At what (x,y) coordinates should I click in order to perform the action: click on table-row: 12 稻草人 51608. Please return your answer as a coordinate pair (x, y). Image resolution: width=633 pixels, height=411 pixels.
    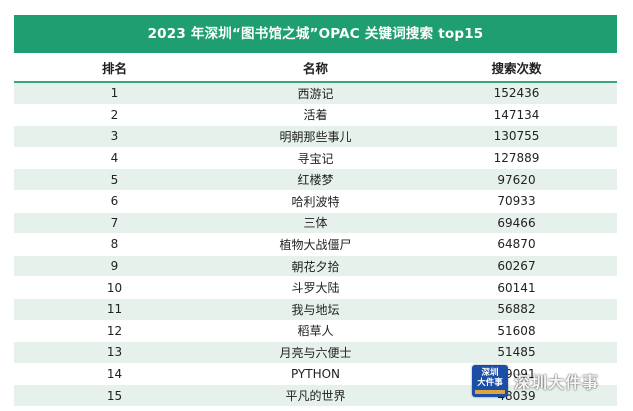
    Looking at the image, I should click on (315, 331).